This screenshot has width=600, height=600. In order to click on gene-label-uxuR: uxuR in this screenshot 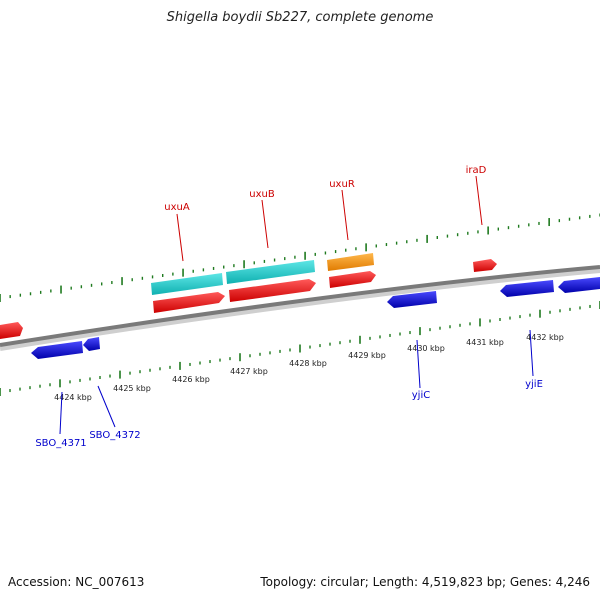, I will do `click(342, 184)`.